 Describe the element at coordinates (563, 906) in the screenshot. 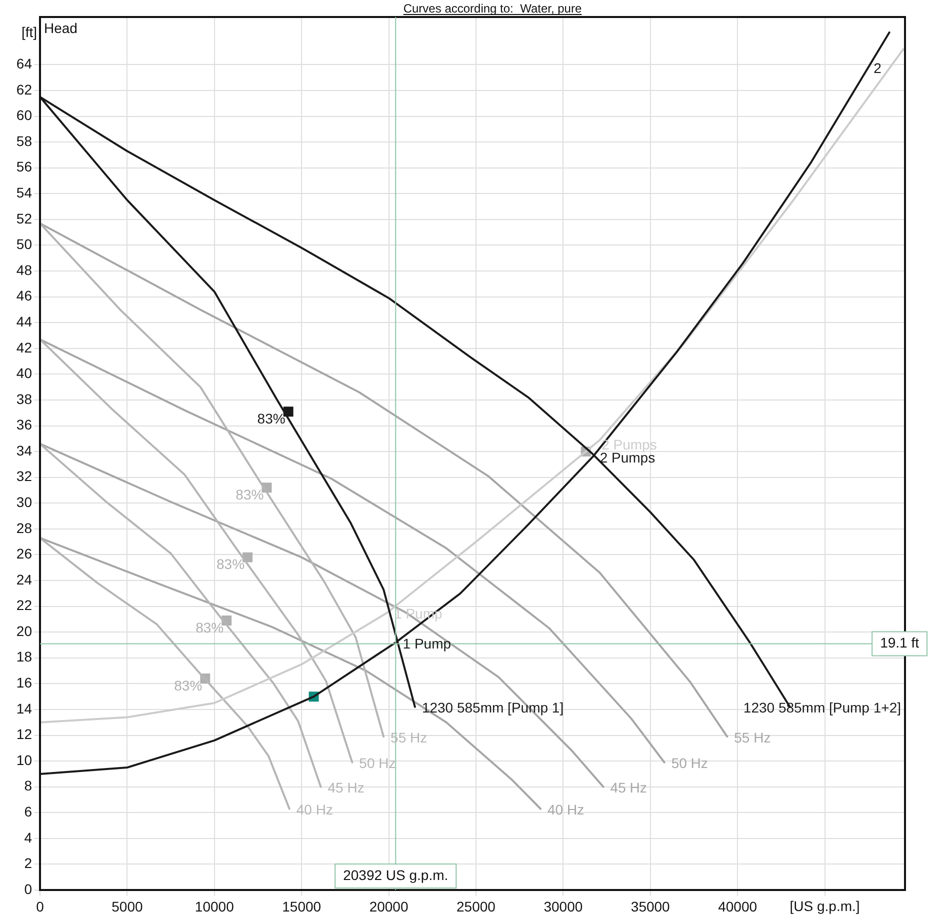

I see `x-tick-label: 30000` at that location.